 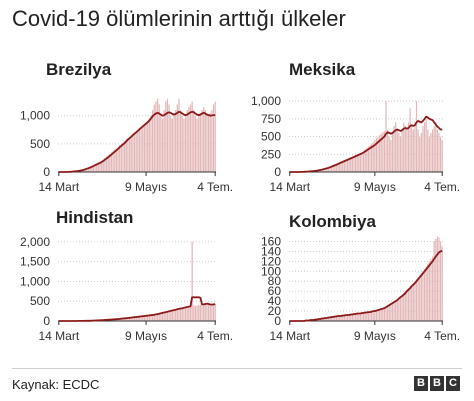 I want to click on y-tick-label: 120, so click(x=271, y=261).